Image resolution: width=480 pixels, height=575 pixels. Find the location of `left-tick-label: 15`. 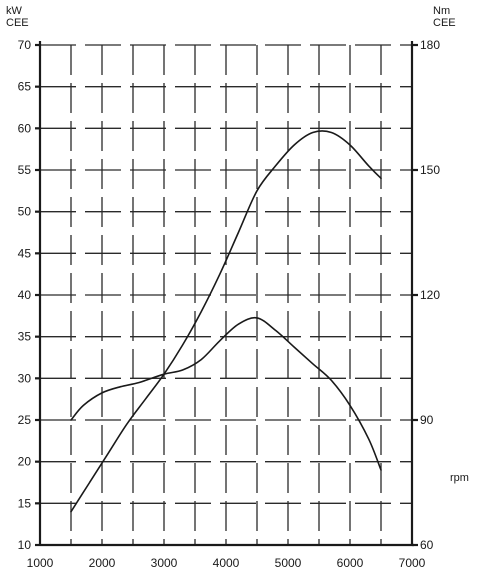

left-tick-label: 15 is located at coordinates (25, 503).